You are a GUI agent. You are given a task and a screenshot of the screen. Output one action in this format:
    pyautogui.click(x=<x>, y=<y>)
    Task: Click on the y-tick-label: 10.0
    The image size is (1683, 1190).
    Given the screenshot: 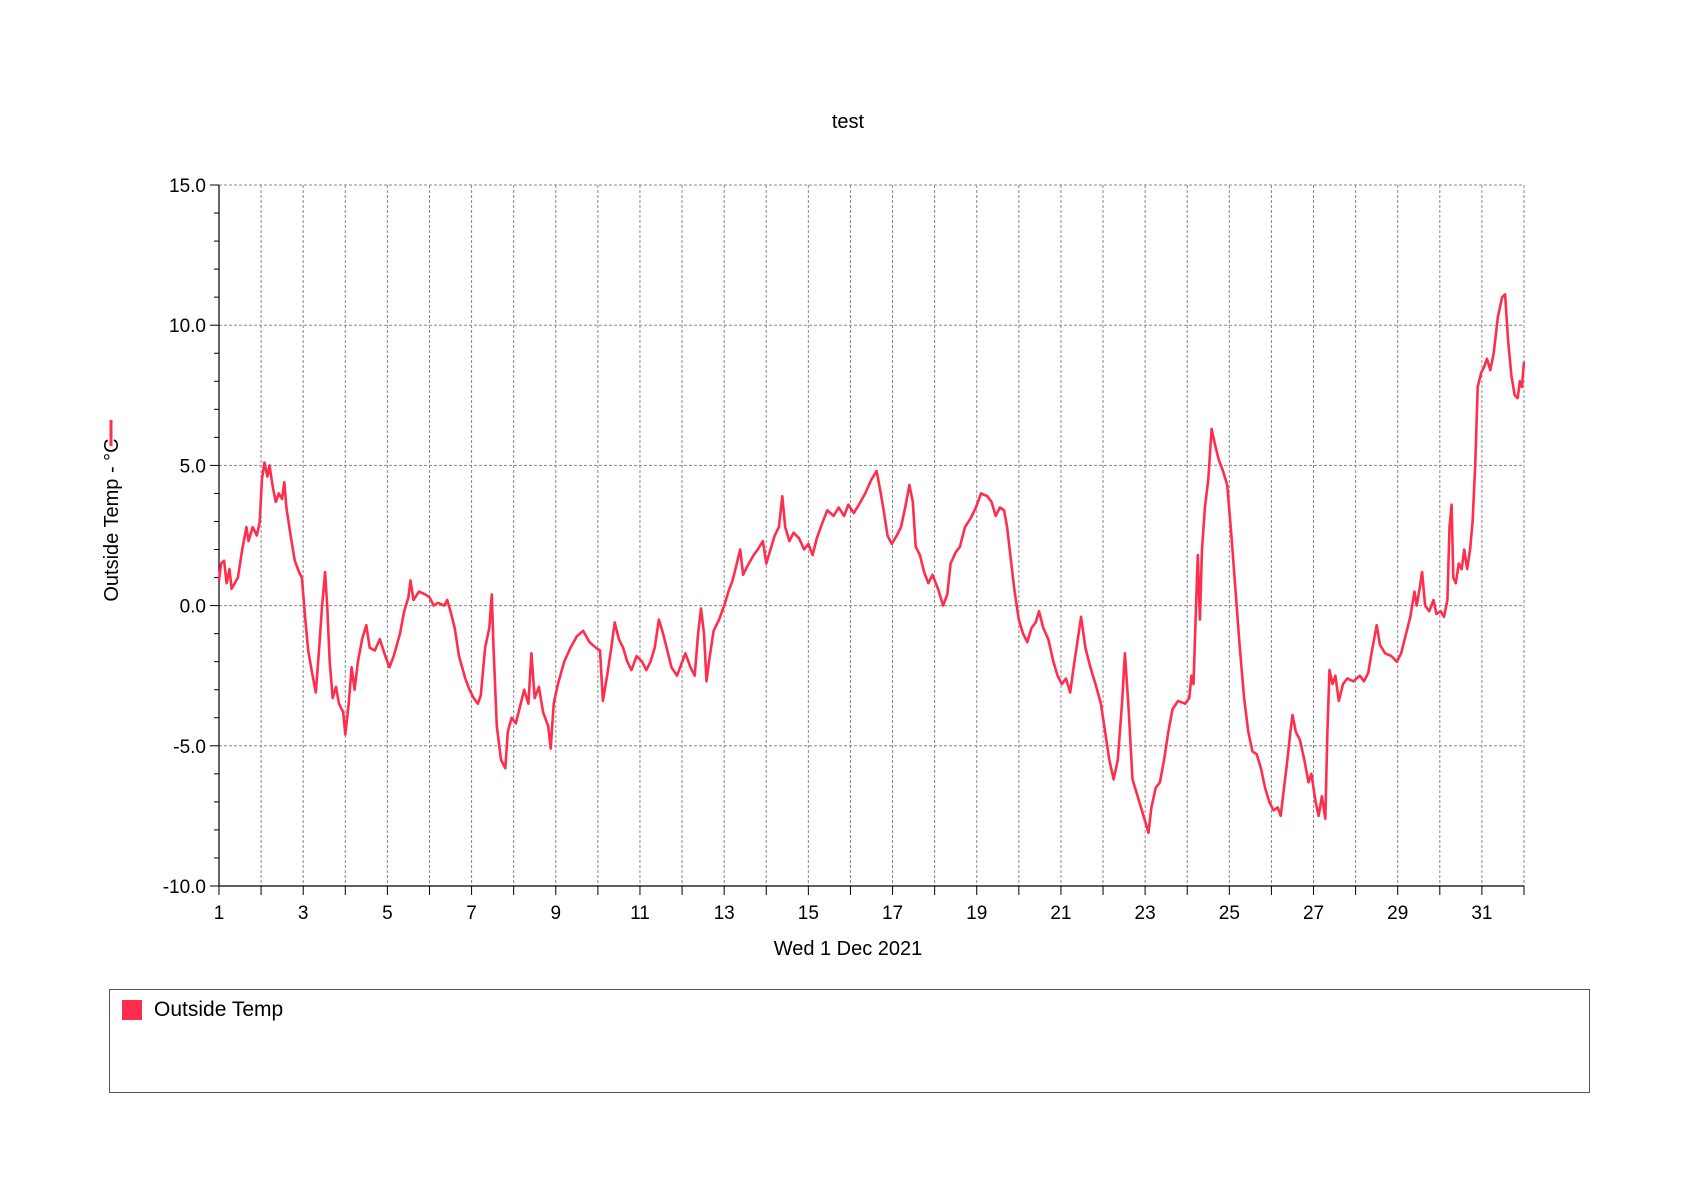 What is the action you would take?
    pyautogui.click(x=187, y=326)
    